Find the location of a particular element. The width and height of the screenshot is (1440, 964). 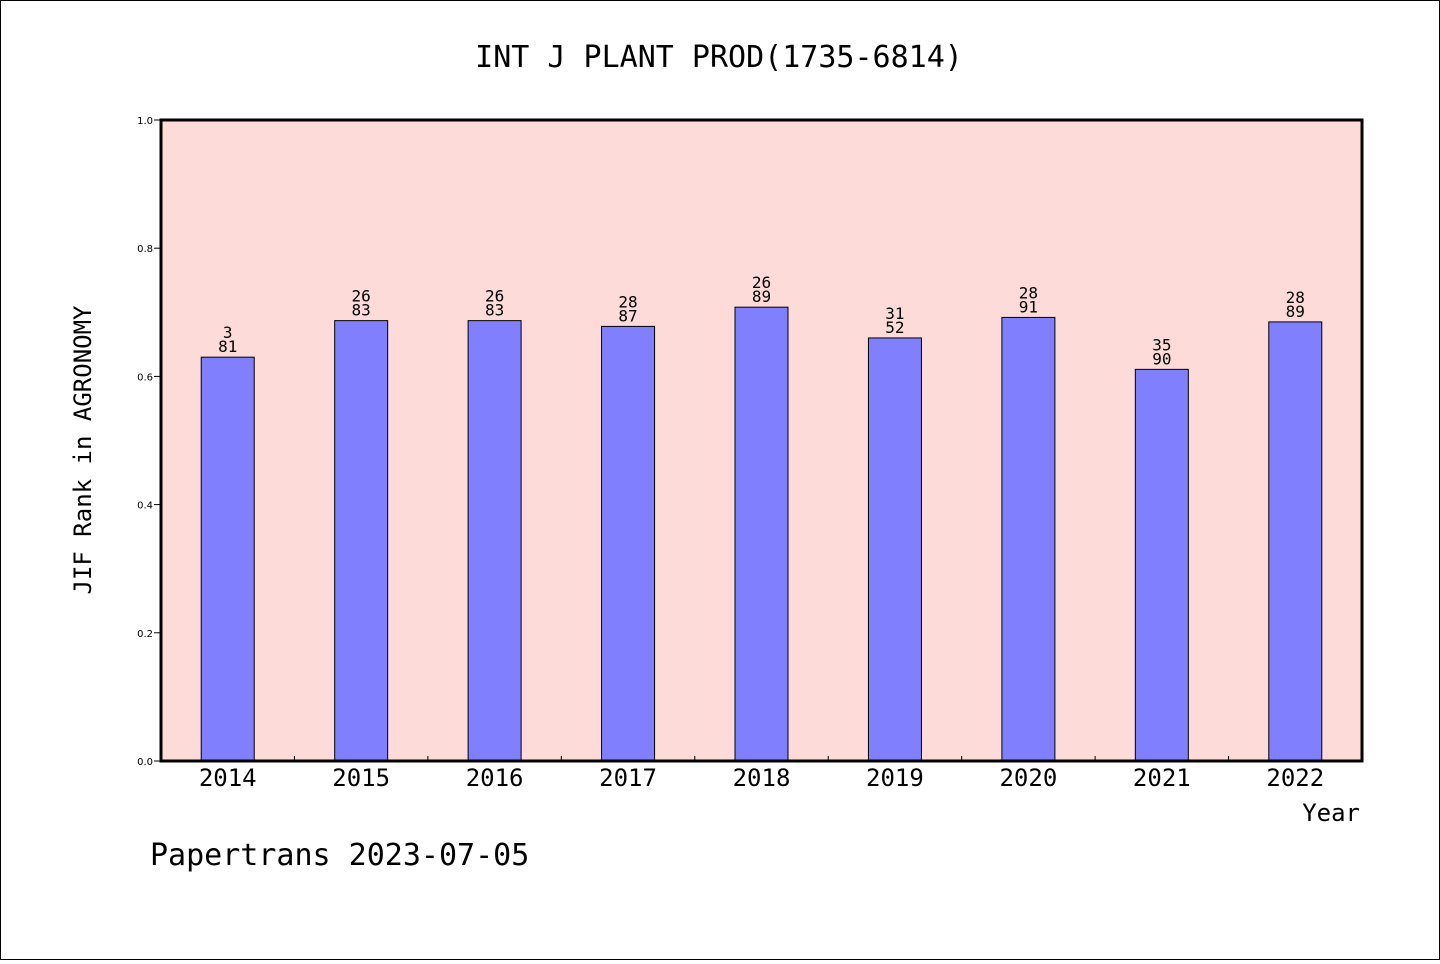

x-tick-label: 2020 is located at coordinates (1028, 778).